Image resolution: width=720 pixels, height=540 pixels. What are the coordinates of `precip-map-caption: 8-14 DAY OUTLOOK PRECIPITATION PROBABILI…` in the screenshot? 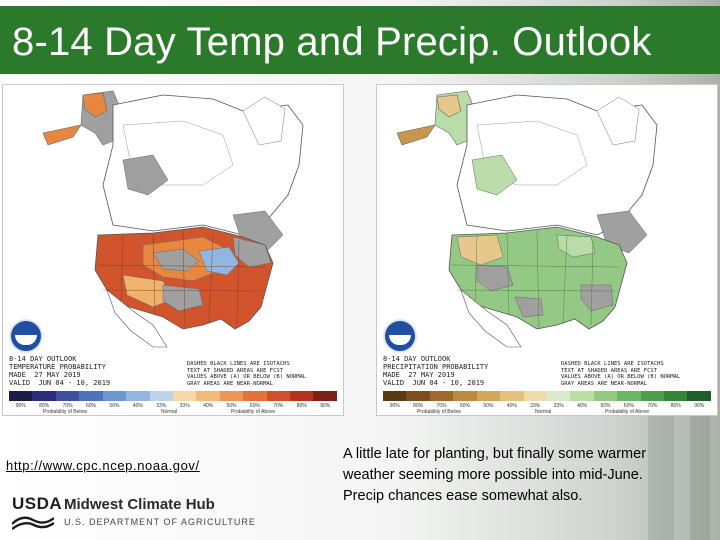 It's located at (436, 371).